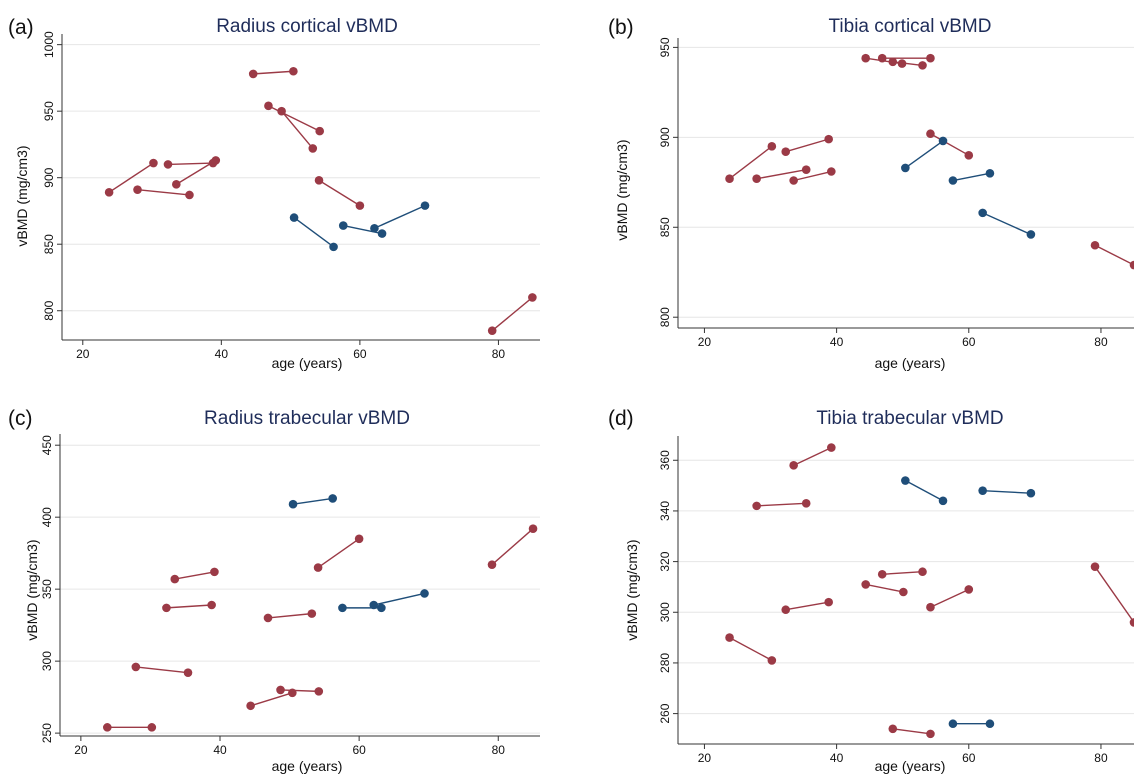 The height and width of the screenshot is (775, 1134). Describe the element at coordinates (360, 354) in the screenshot. I see `x-tick-label-a-2: 60` at that location.